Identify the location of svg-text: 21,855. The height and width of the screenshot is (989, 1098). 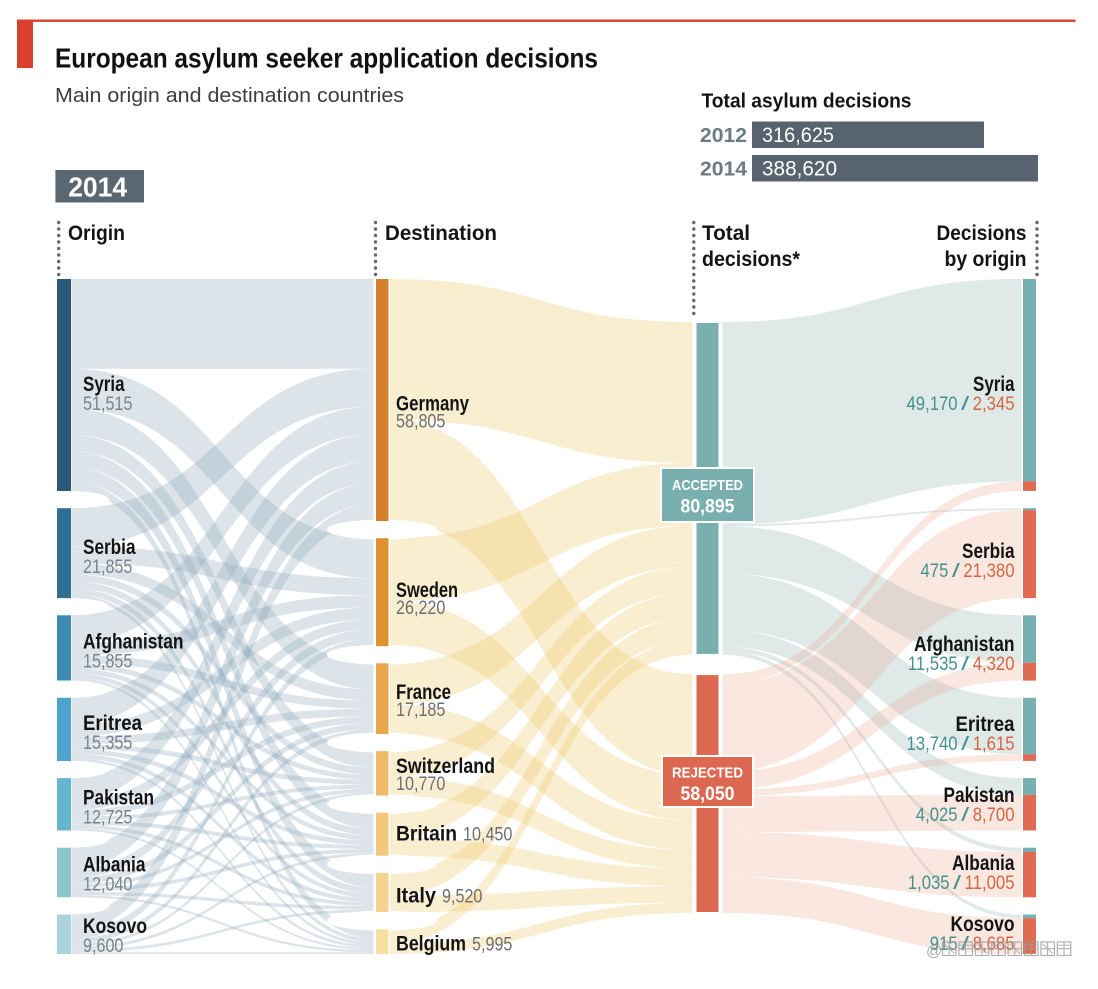
(107, 567).